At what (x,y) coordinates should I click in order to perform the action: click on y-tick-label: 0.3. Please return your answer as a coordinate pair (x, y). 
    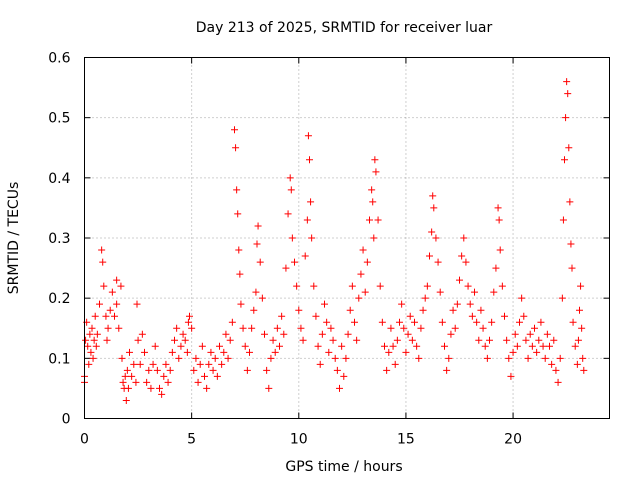
    Looking at the image, I should click on (59, 239).